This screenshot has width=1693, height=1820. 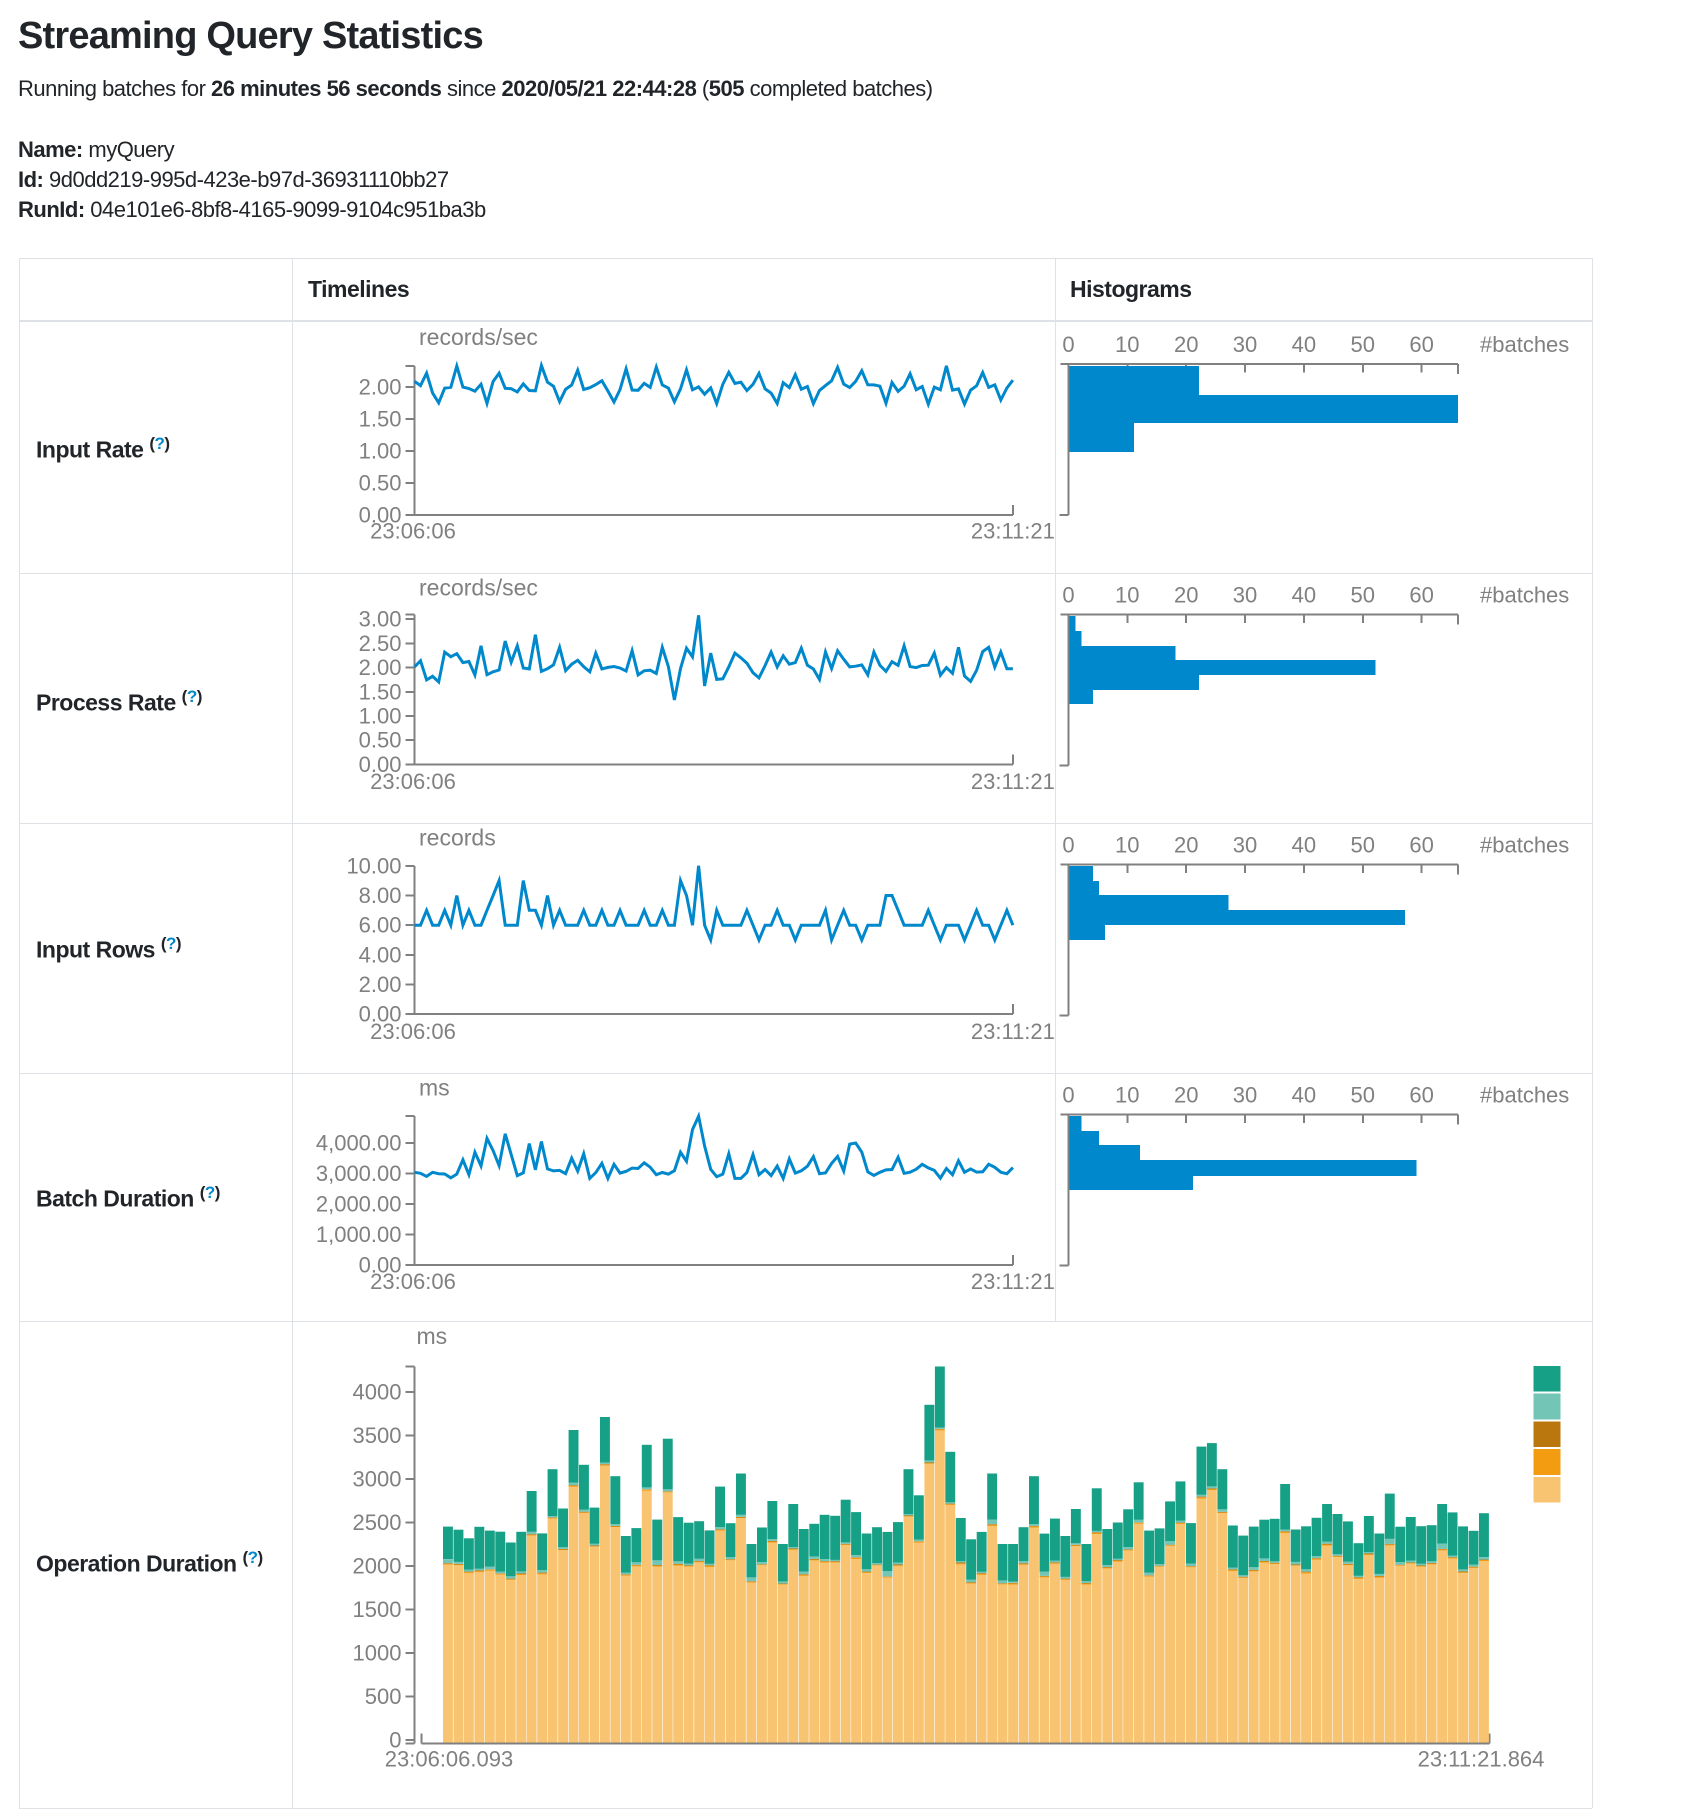 I want to click on svg-text: 1,000.00, so click(x=359, y=1234).